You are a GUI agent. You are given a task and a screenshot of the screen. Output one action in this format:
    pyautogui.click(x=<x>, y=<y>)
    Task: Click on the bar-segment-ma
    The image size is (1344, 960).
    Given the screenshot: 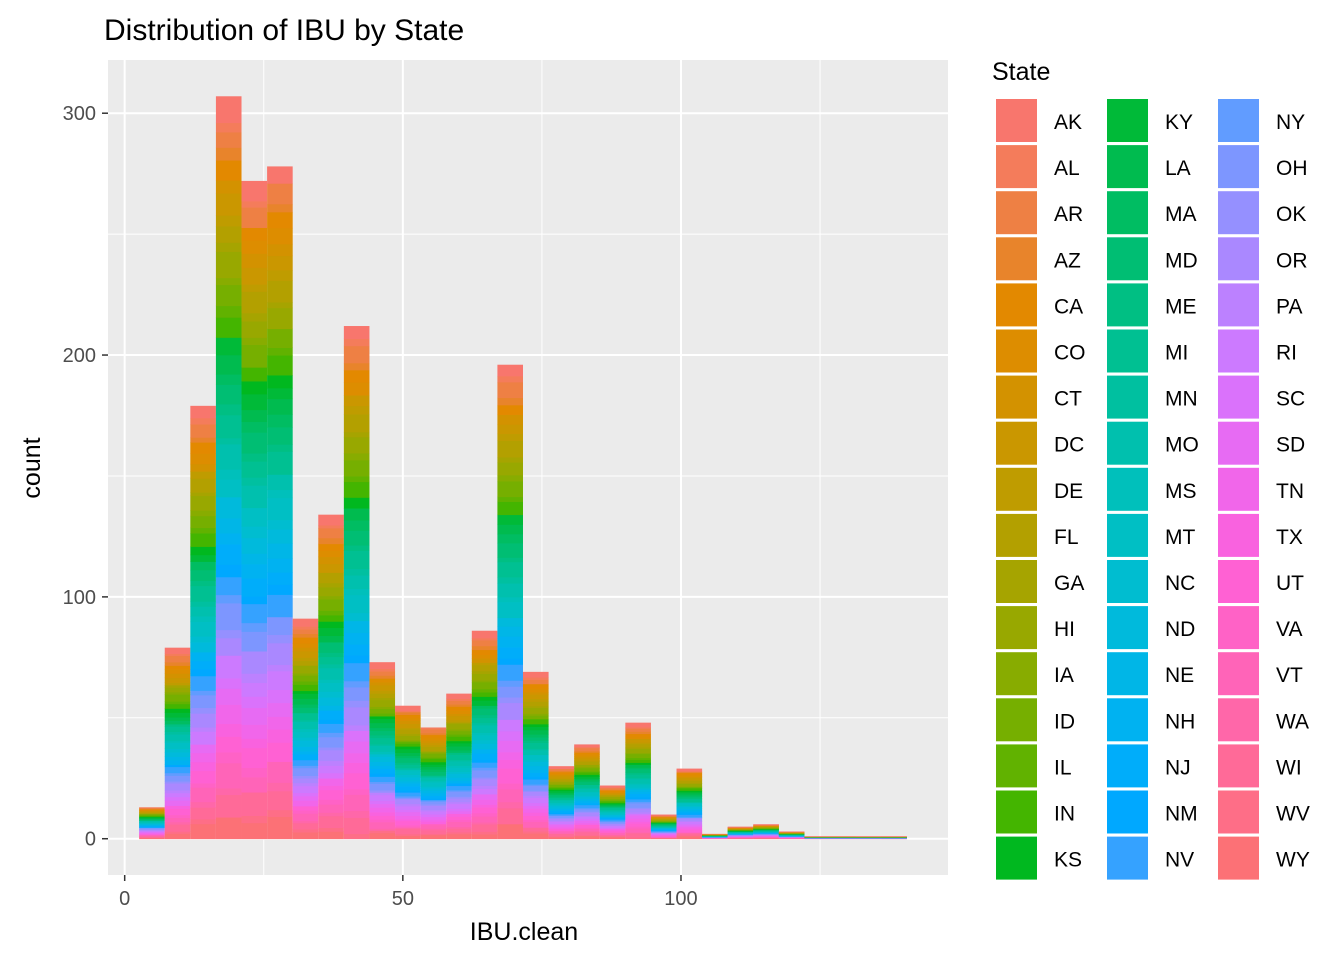 What is the action you would take?
    pyautogui.click(x=561, y=794)
    